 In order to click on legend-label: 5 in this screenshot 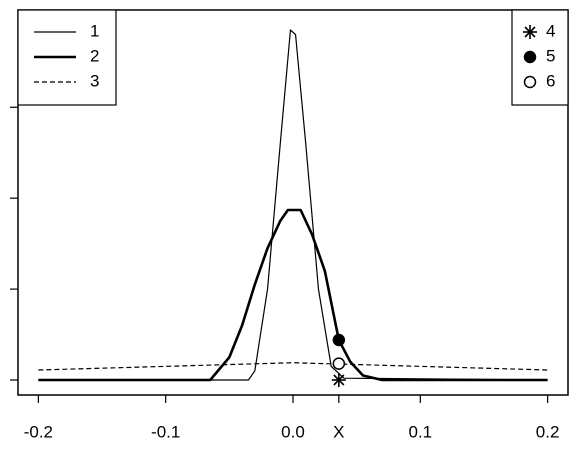, I will do `click(550, 55)`.